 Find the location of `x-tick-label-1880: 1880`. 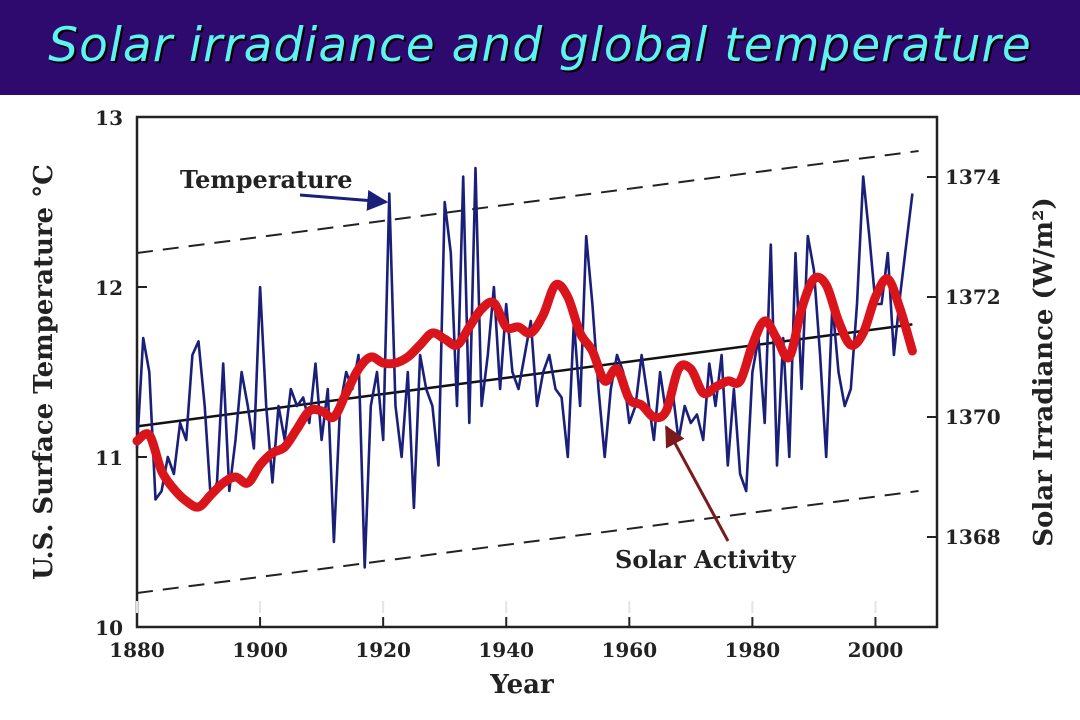

x-tick-label-1880: 1880 is located at coordinates (137, 650).